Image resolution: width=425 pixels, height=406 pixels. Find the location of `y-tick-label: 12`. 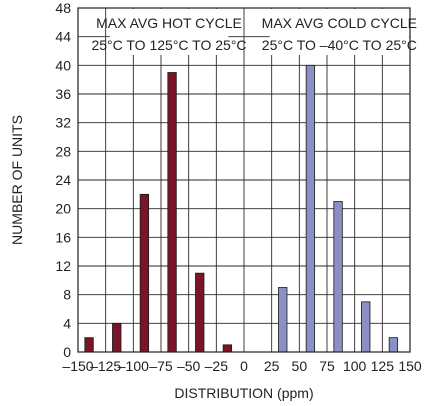

y-tick-label: 12 is located at coordinates (63, 266).